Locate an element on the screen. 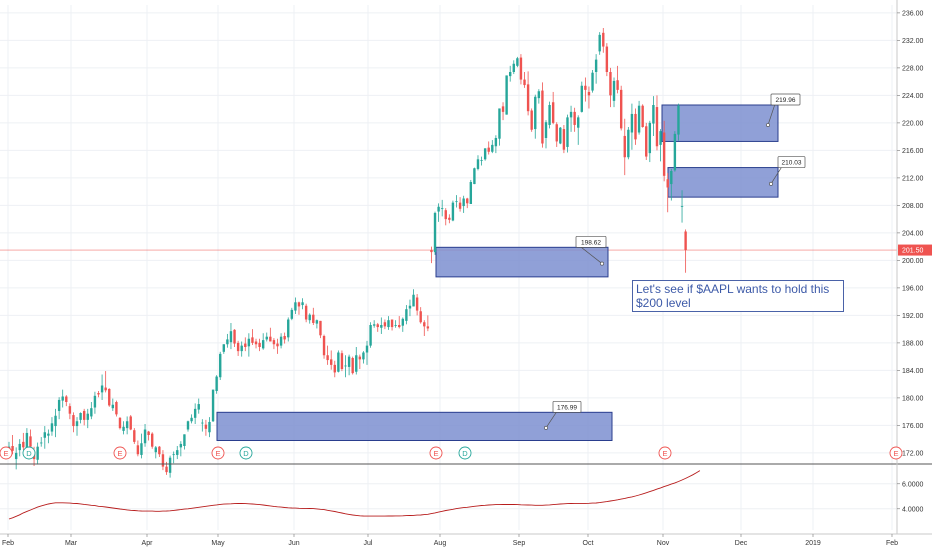  time-tick-label: Mar is located at coordinates (71, 543).